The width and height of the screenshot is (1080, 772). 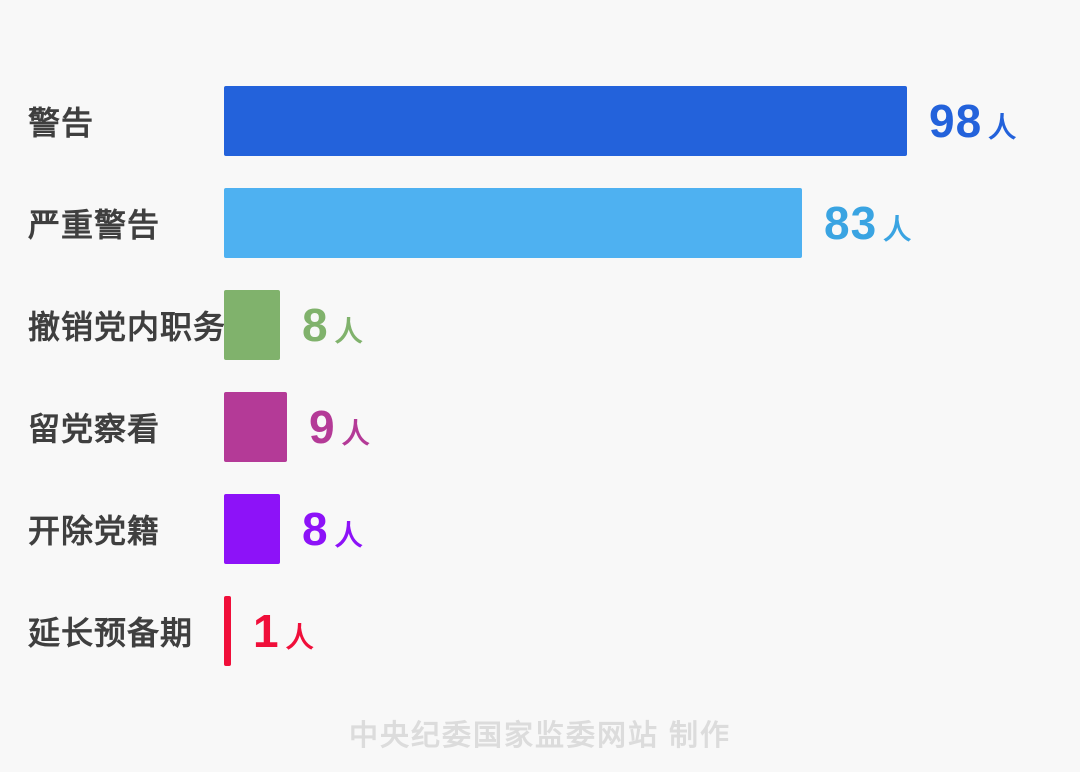 What do you see at coordinates (956, 121) in the screenshot?
I see `value-number: 98` at bounding box center [956, 121].